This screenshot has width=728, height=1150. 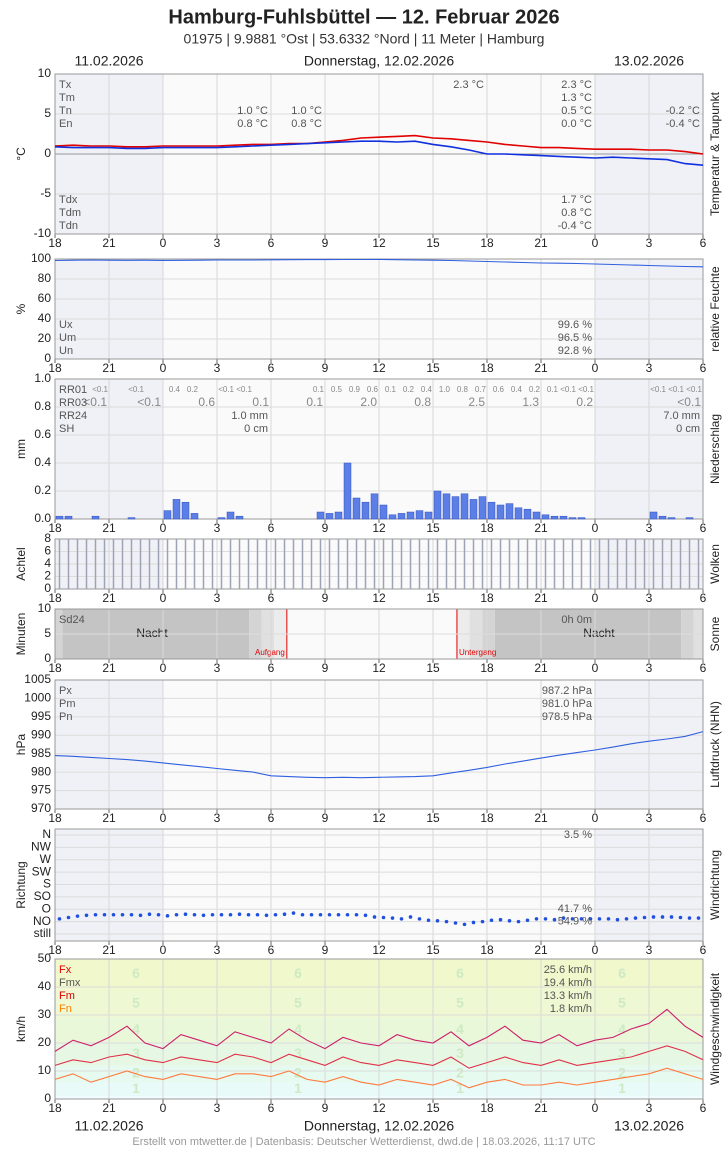 I want to click on y-tick-label: -10, so click(x=43, y=233).